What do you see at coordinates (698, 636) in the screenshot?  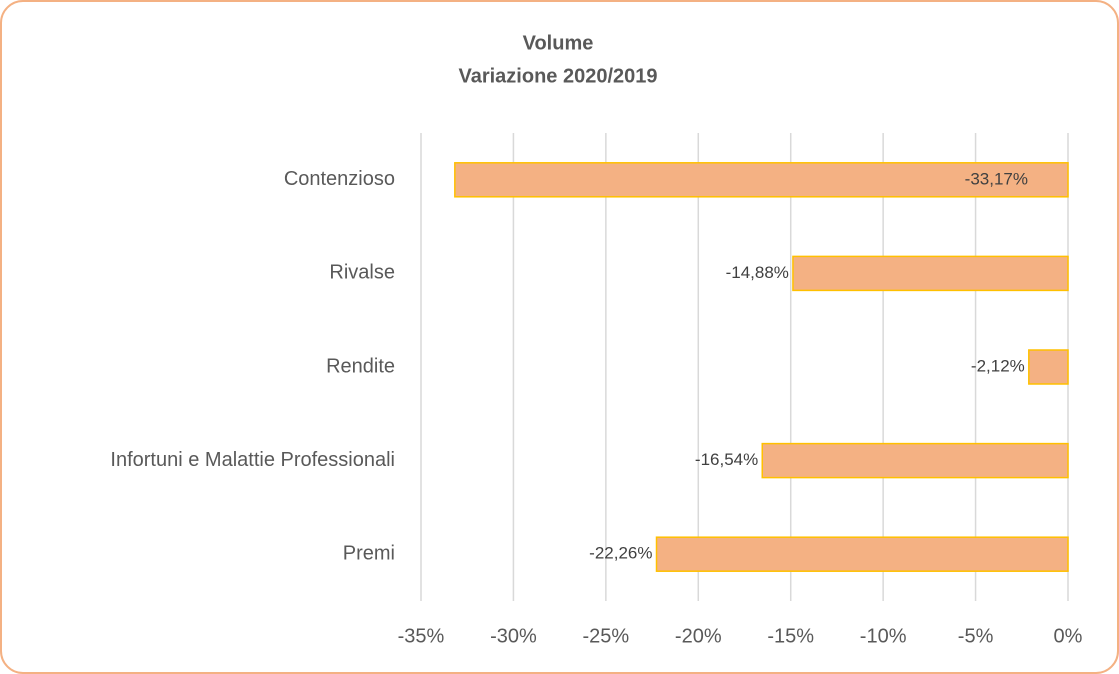 I see `x-tick-label: -20%` at bounding box center [698, 636].